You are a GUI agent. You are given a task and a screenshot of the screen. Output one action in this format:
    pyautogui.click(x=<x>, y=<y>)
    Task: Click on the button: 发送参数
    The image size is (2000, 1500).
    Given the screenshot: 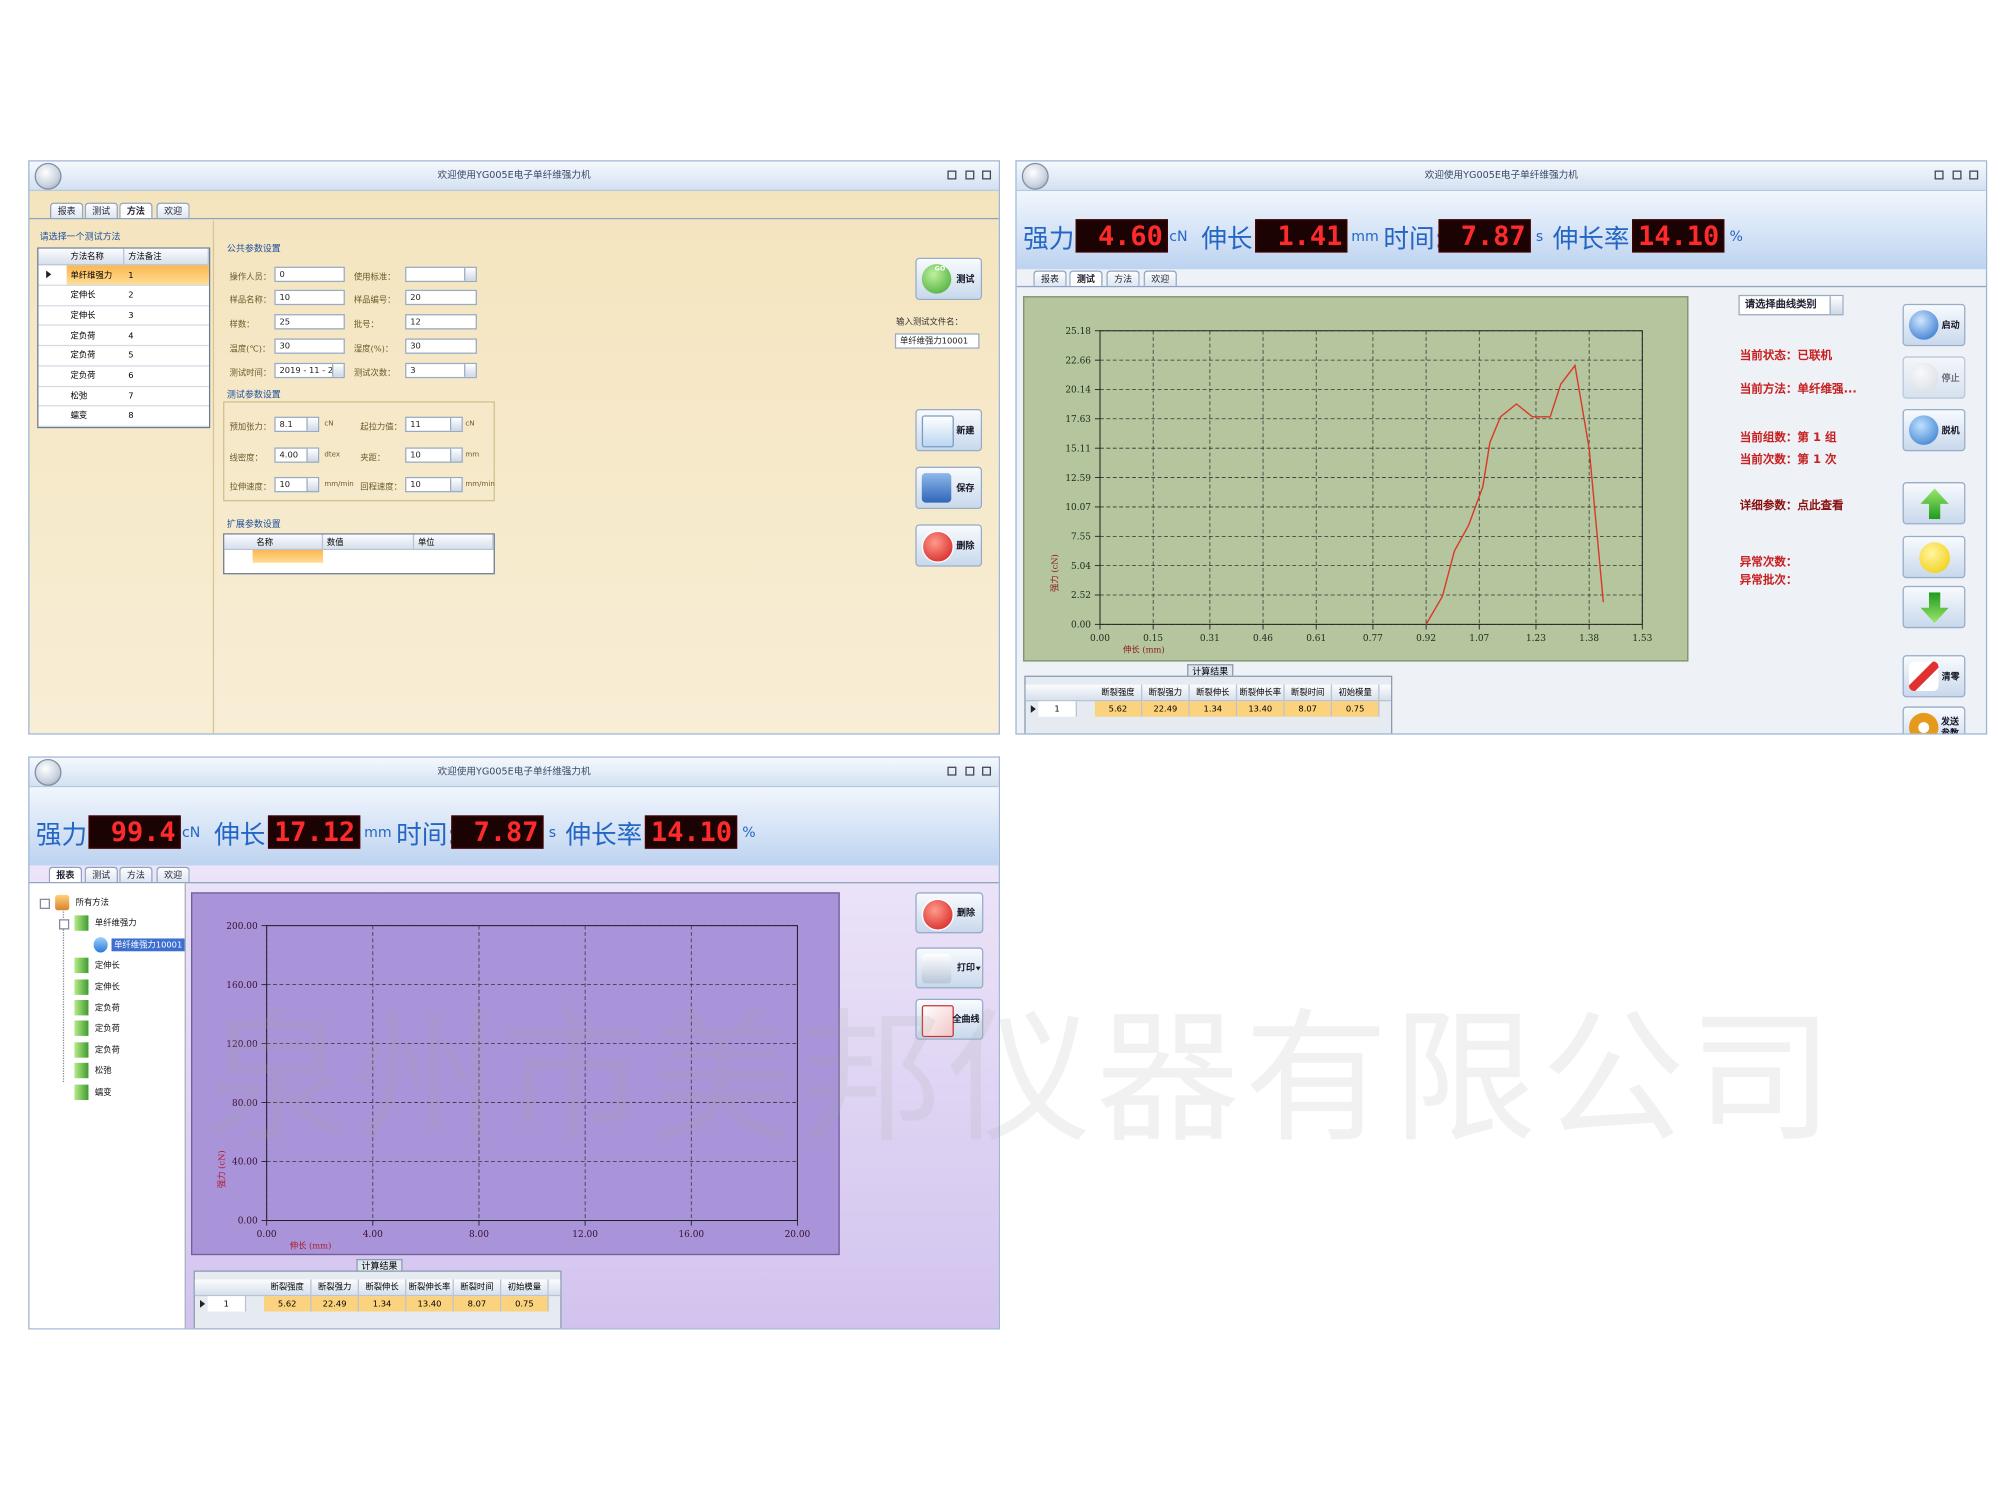 What is the action you would take?
    pyautogui.click(x=1934, y=720)
    